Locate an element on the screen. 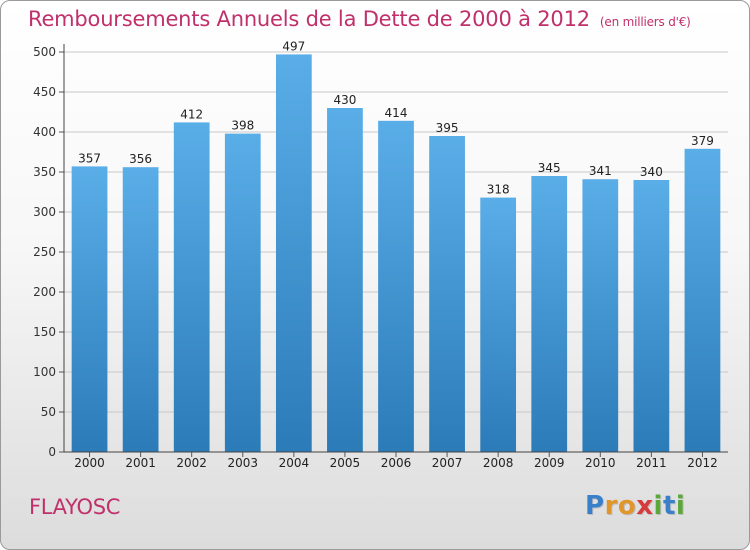 The image size is (750, 550). y-tick-label: 200 is located at coordinates (44, 292).